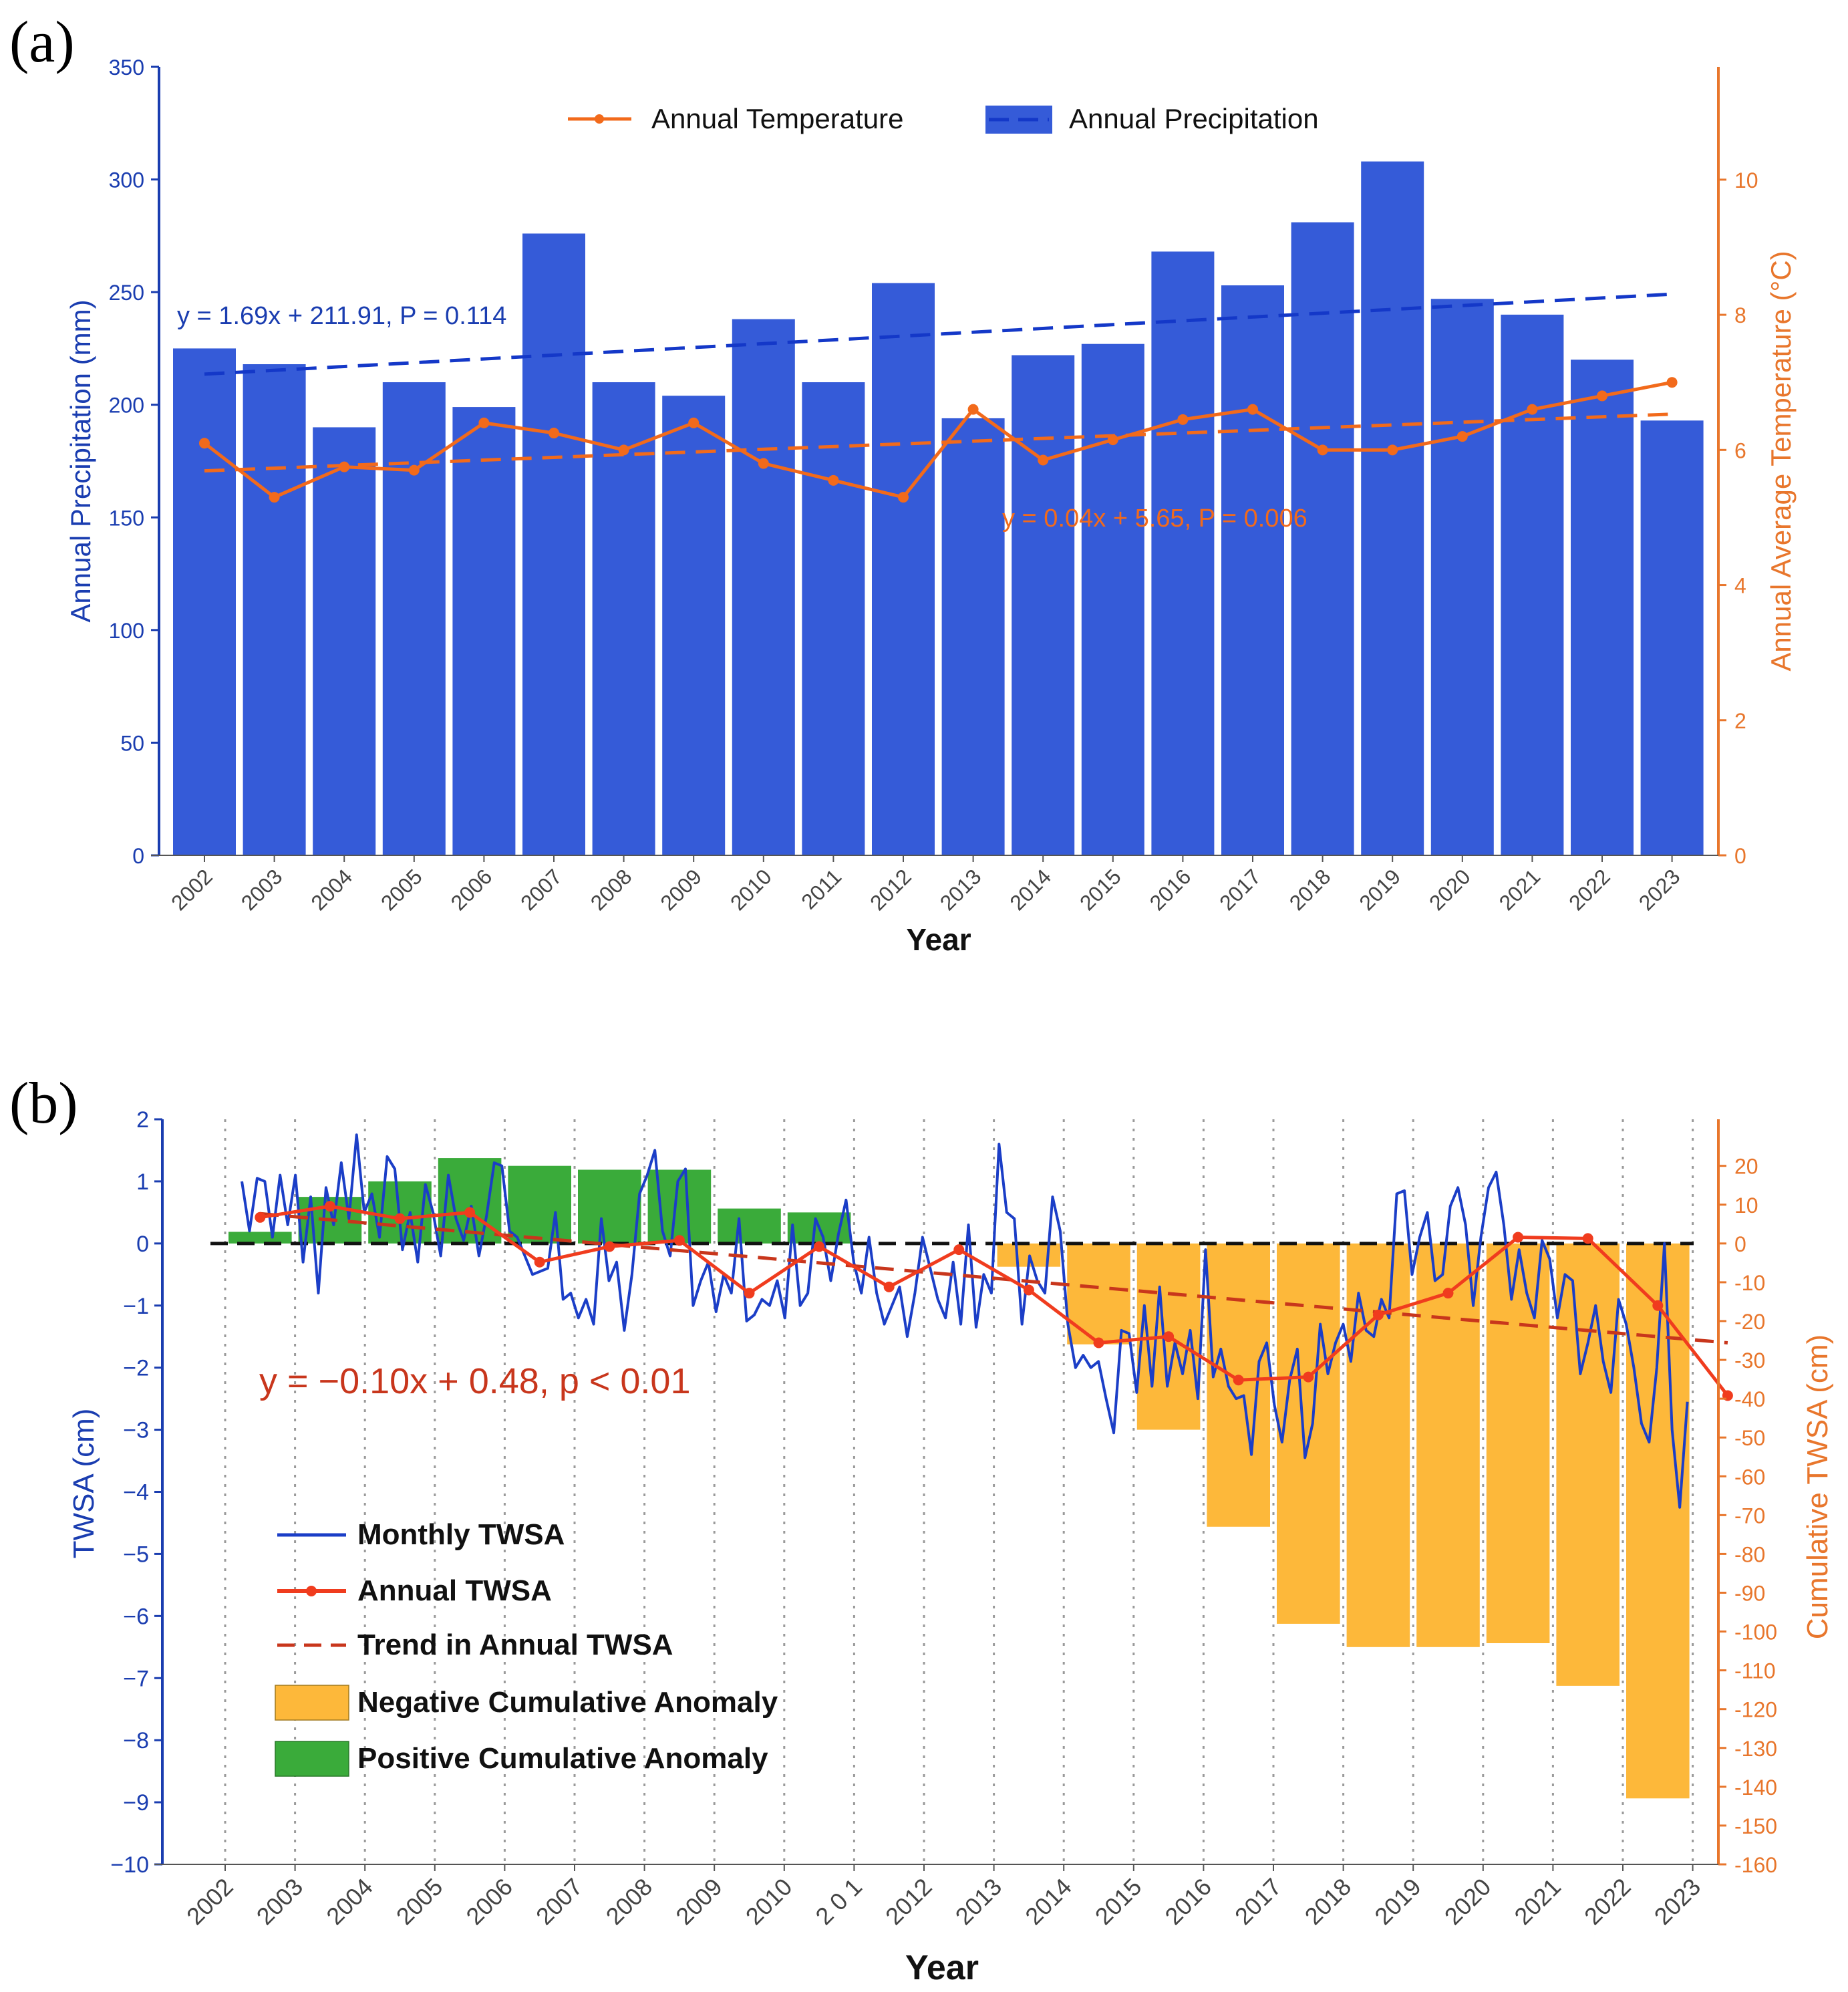 The height and width of the screenshot is (1992, 1848). What do you see at coordinates (973, 636) in the screenshot?
I see `precip-bar-2013` at bounding box center [973, 636].